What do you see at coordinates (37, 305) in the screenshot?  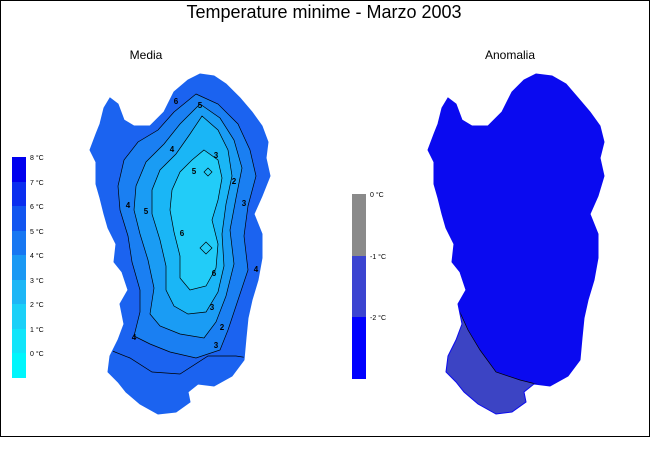 I see `legend-media-label: 2 °C` at bounding box center [37, 305].